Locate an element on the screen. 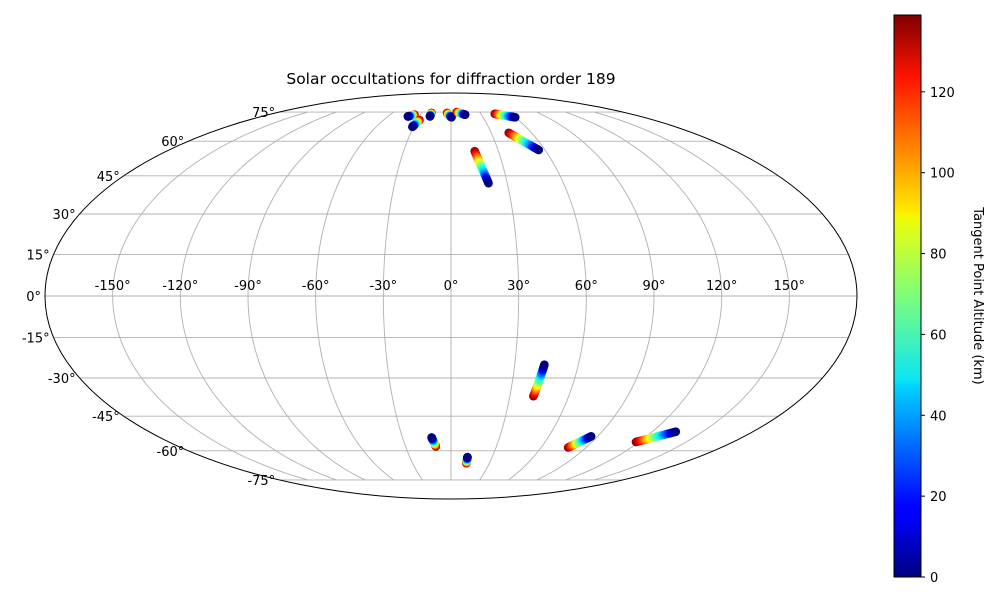  longitude-tick-label: -150° is located at coordinates (113, 286).